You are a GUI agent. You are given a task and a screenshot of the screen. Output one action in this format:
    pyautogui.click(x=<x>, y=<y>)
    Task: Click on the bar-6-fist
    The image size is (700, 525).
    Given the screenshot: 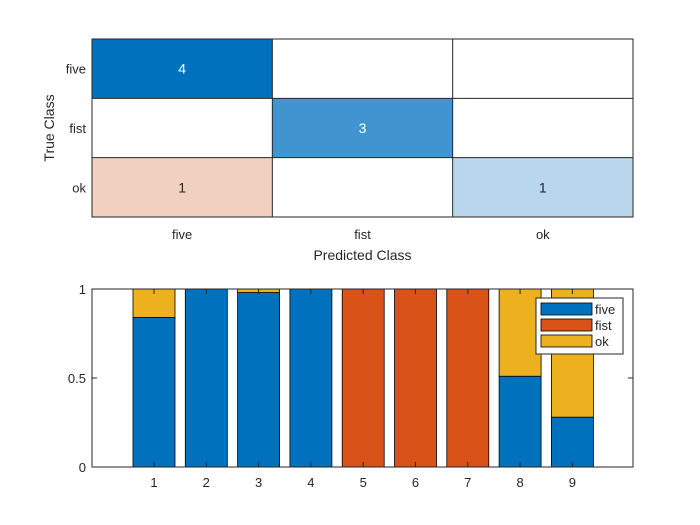 What is the action you would take?
    pyautogui.click(x=415, y=378)
    